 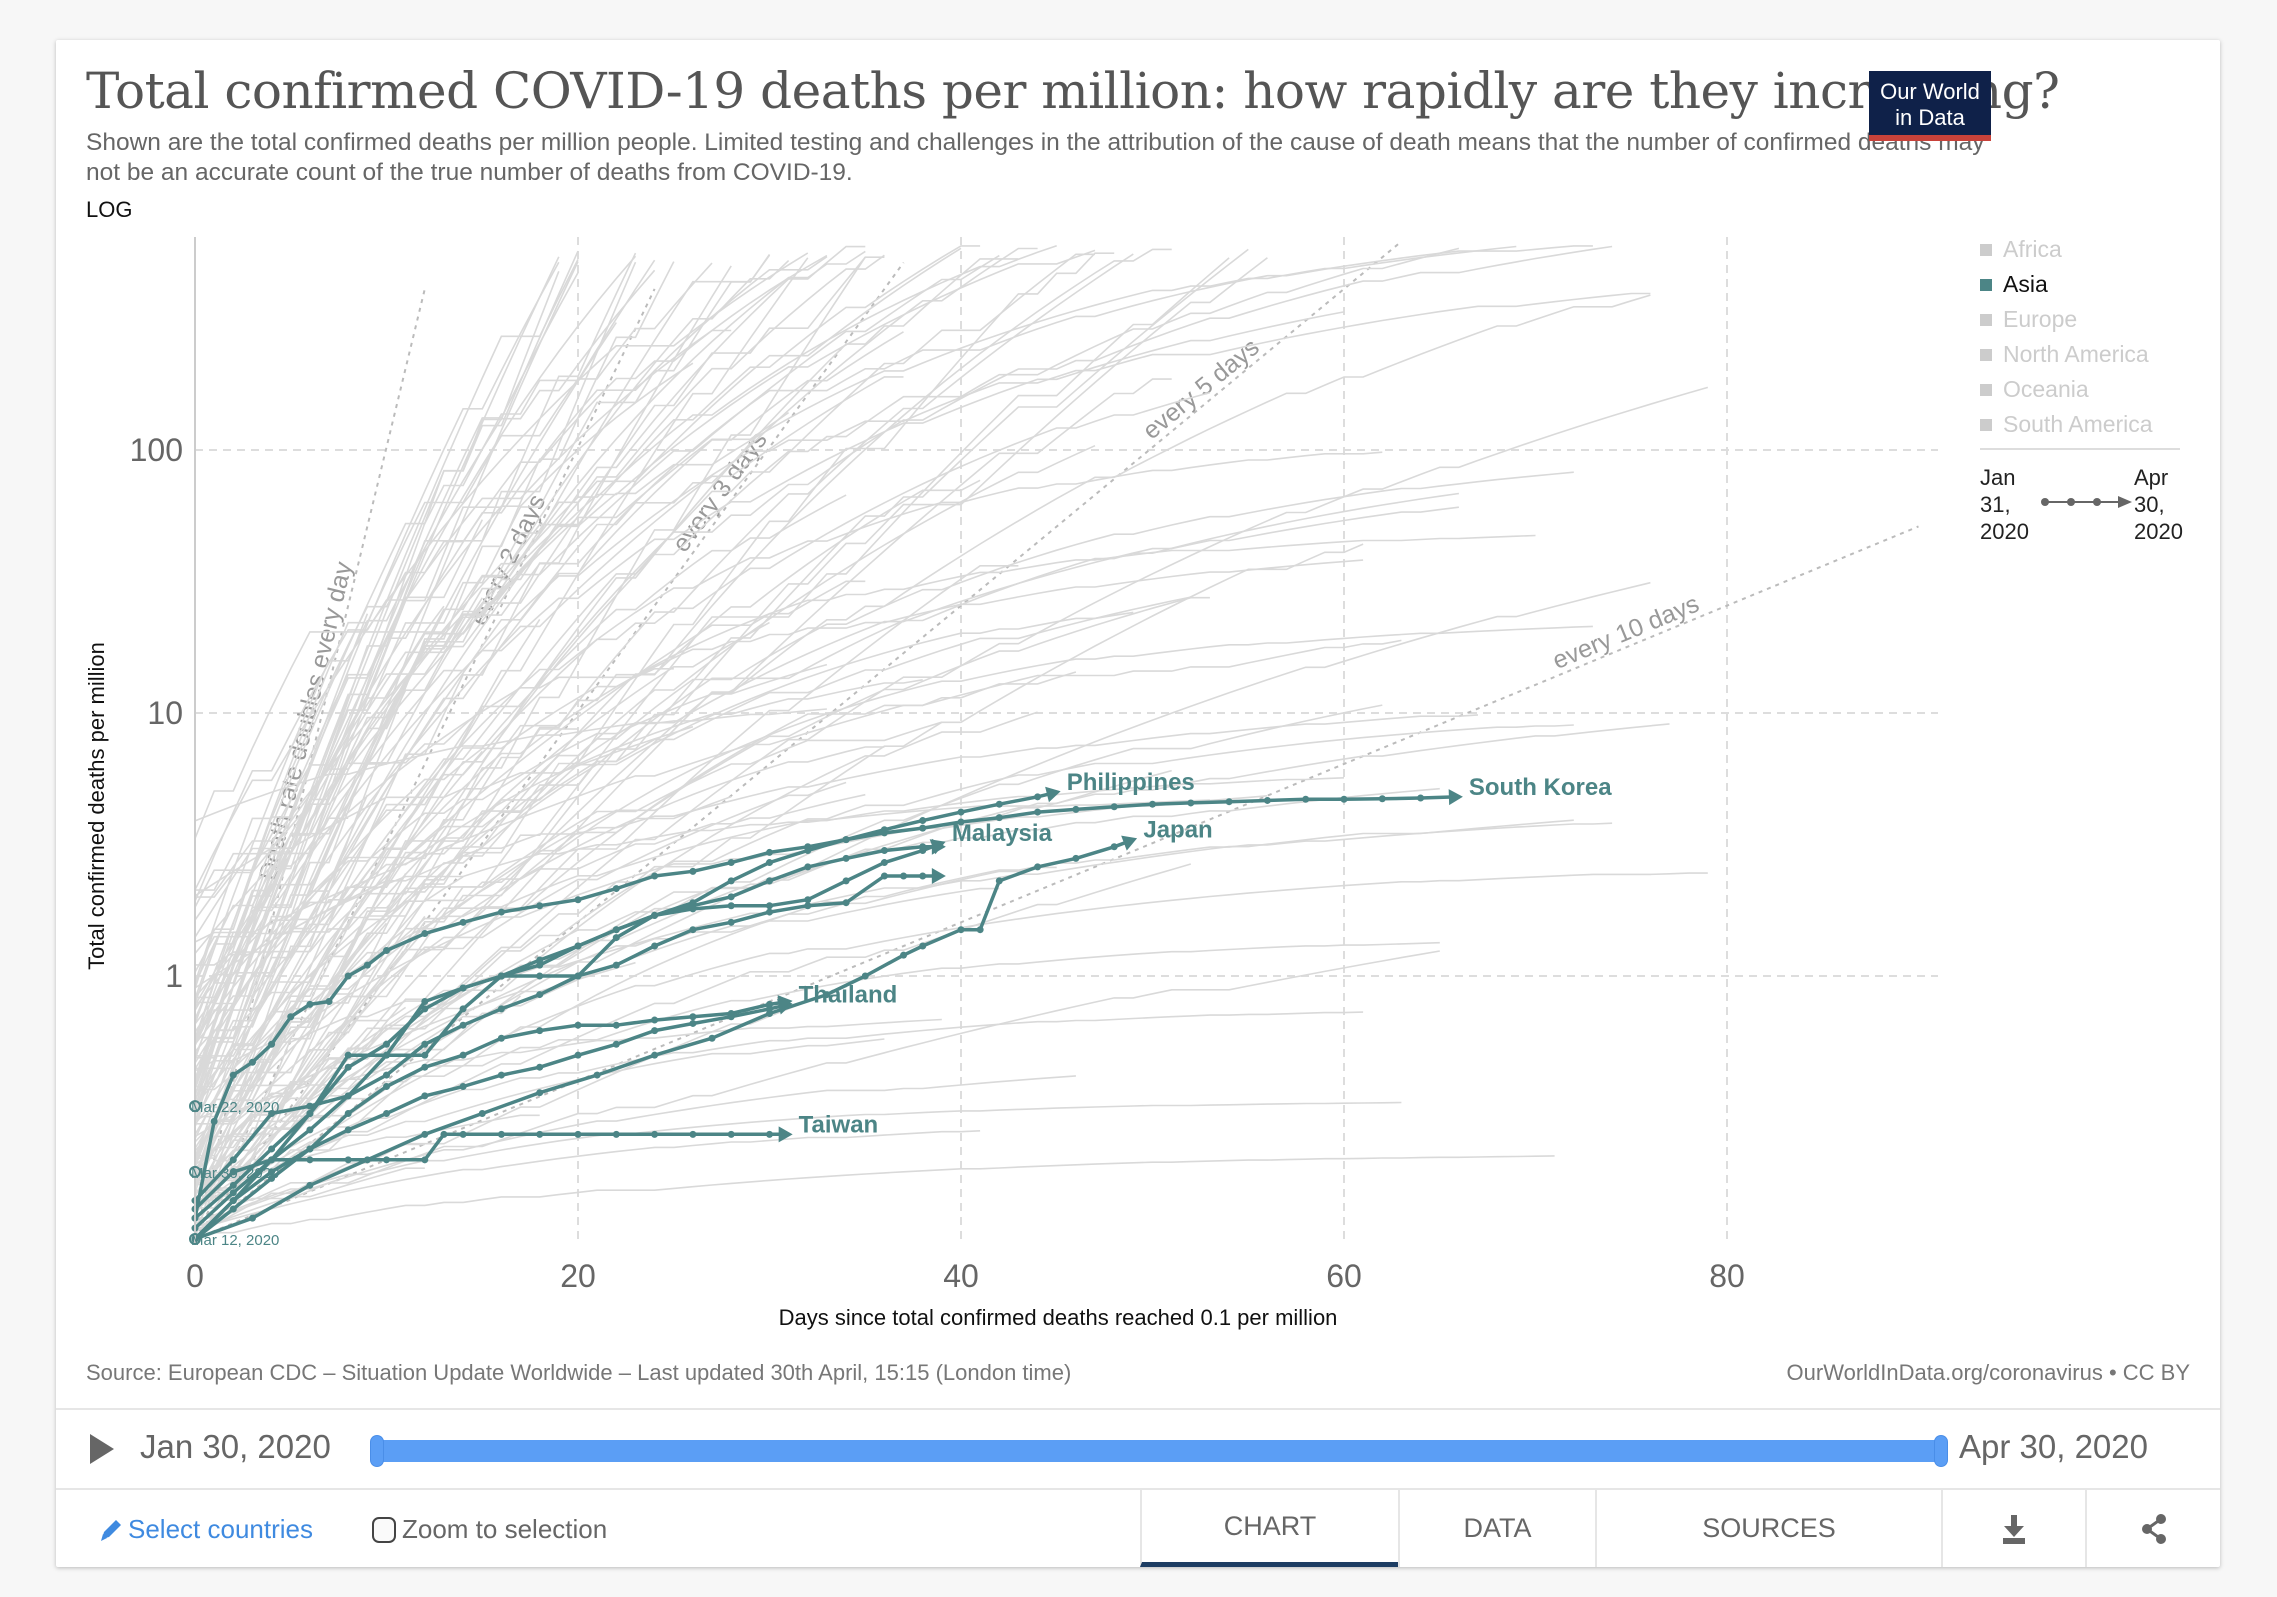 I want to click on legend-item-africa: Africa, so click(x=2080, y=249).